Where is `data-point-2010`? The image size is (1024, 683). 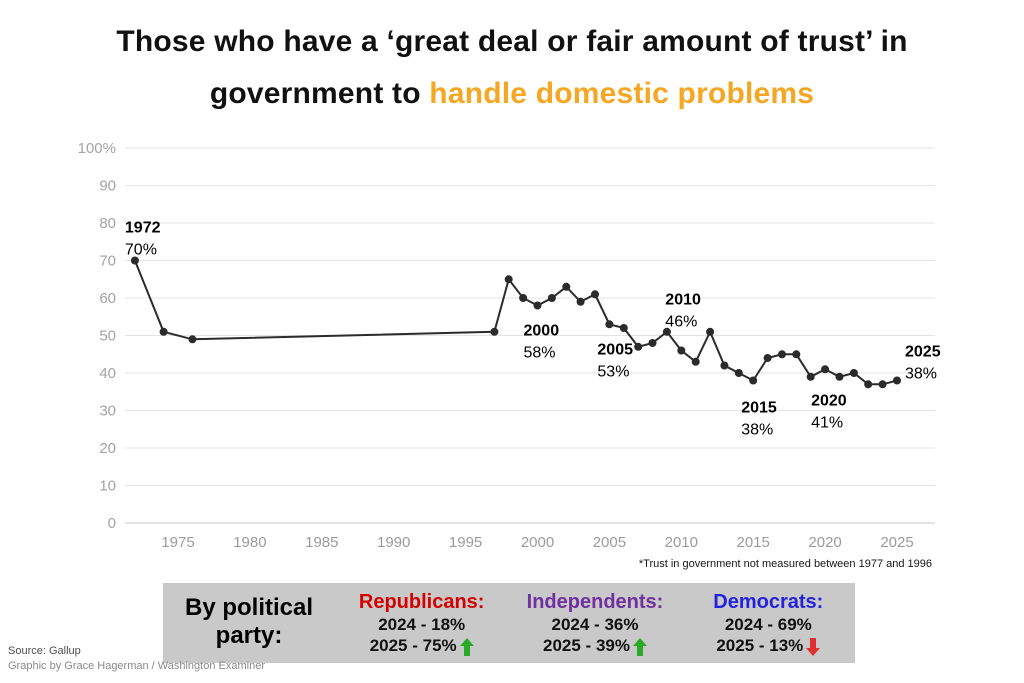 data-point-2010 is located at coordinates (681, 350).